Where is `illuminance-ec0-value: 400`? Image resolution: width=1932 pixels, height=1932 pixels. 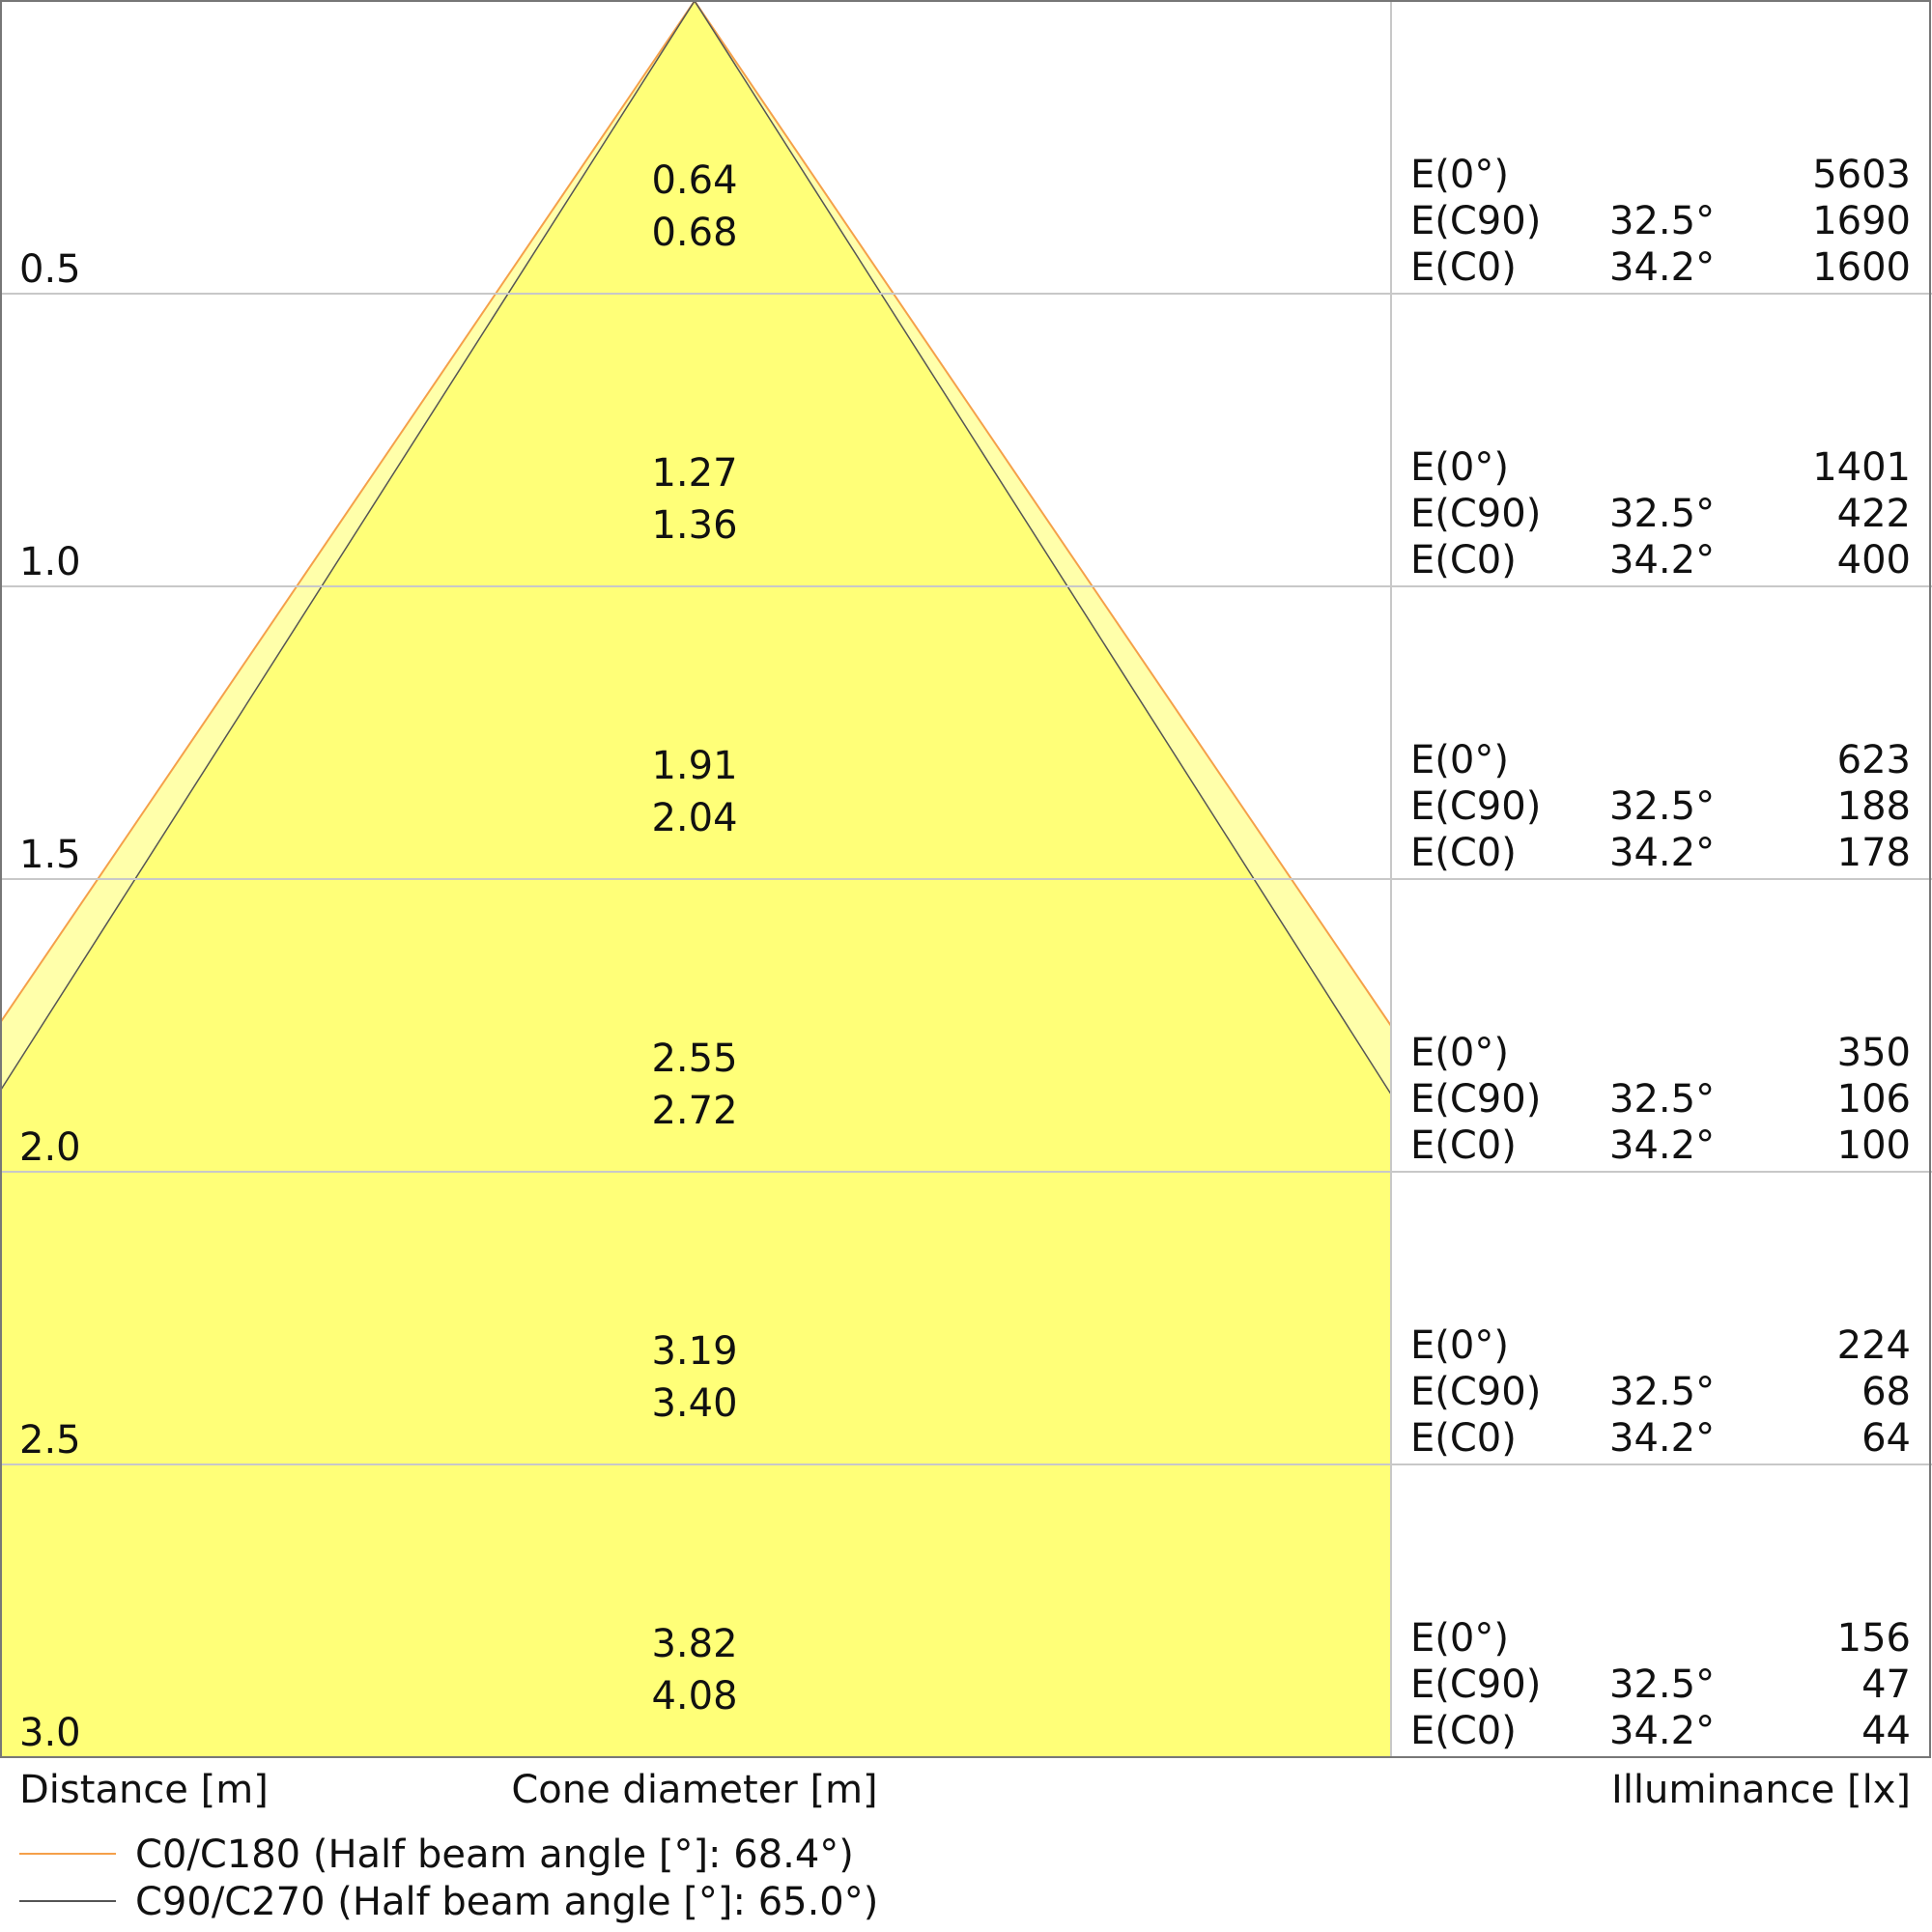 illuminance-ec0-value: 400 is located at coordinates (1874, 560).